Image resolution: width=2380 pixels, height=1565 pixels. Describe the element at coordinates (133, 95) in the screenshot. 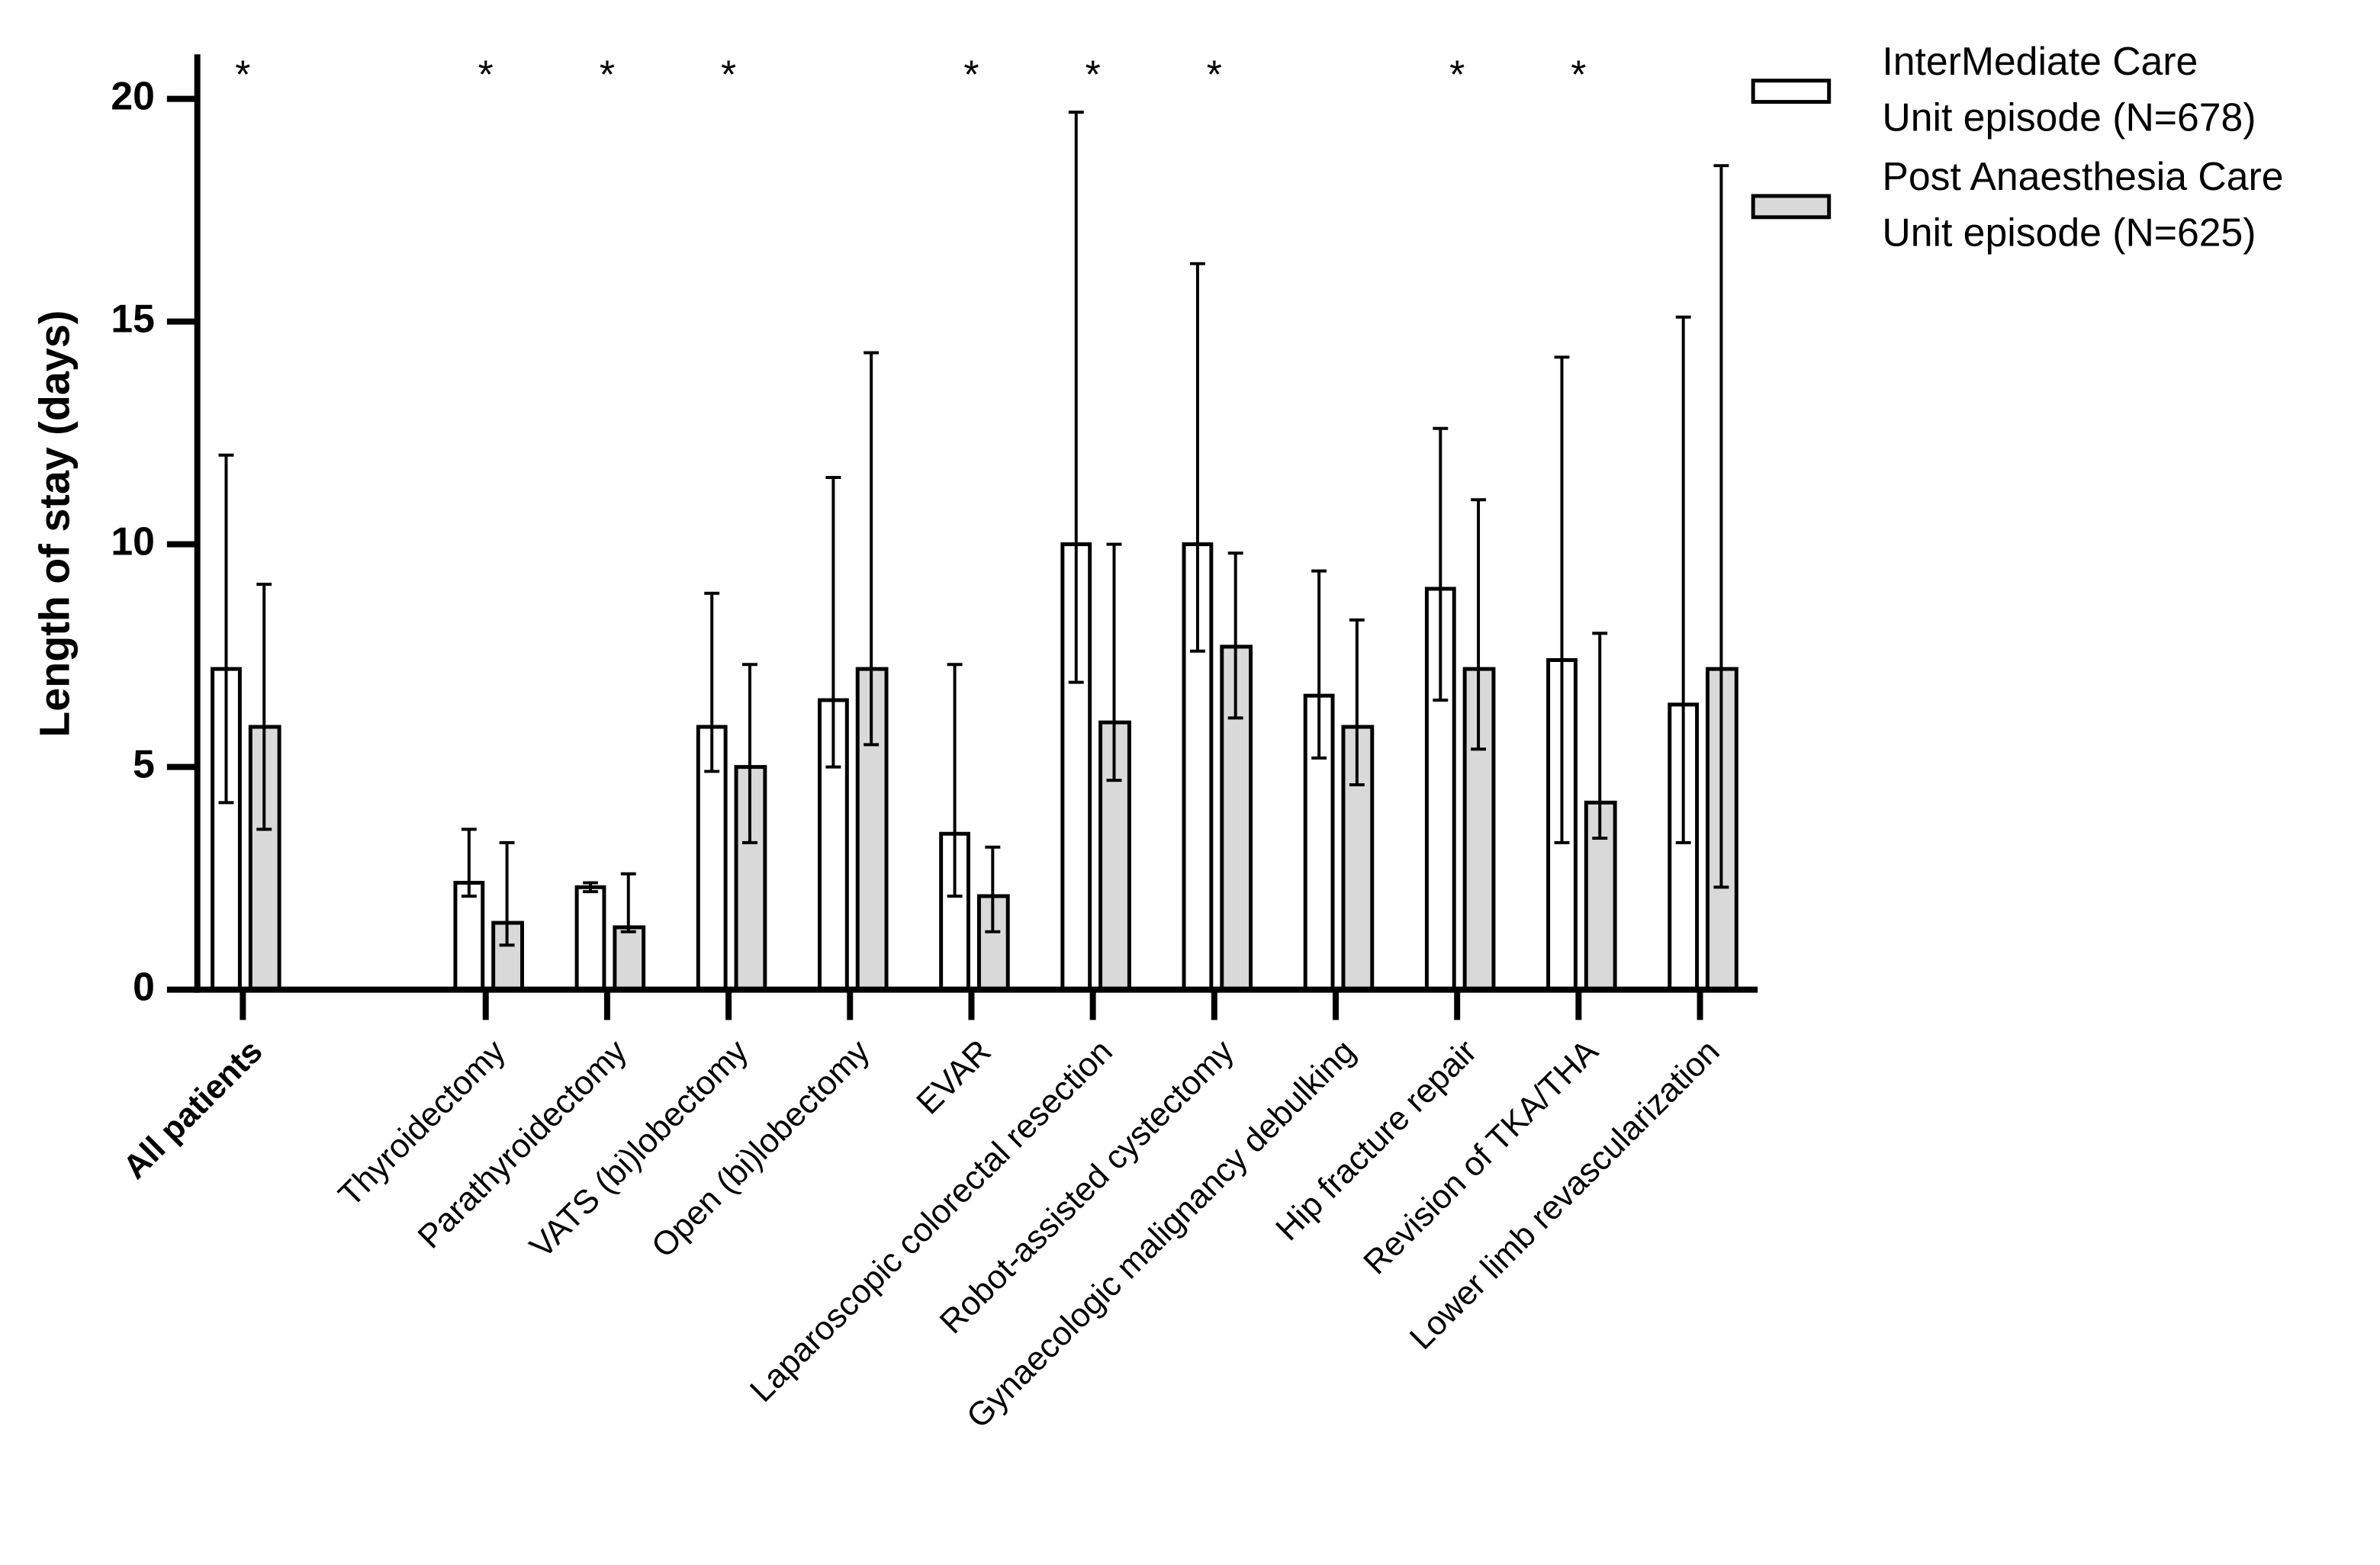

I see `y-tick-label: 20` at that location.